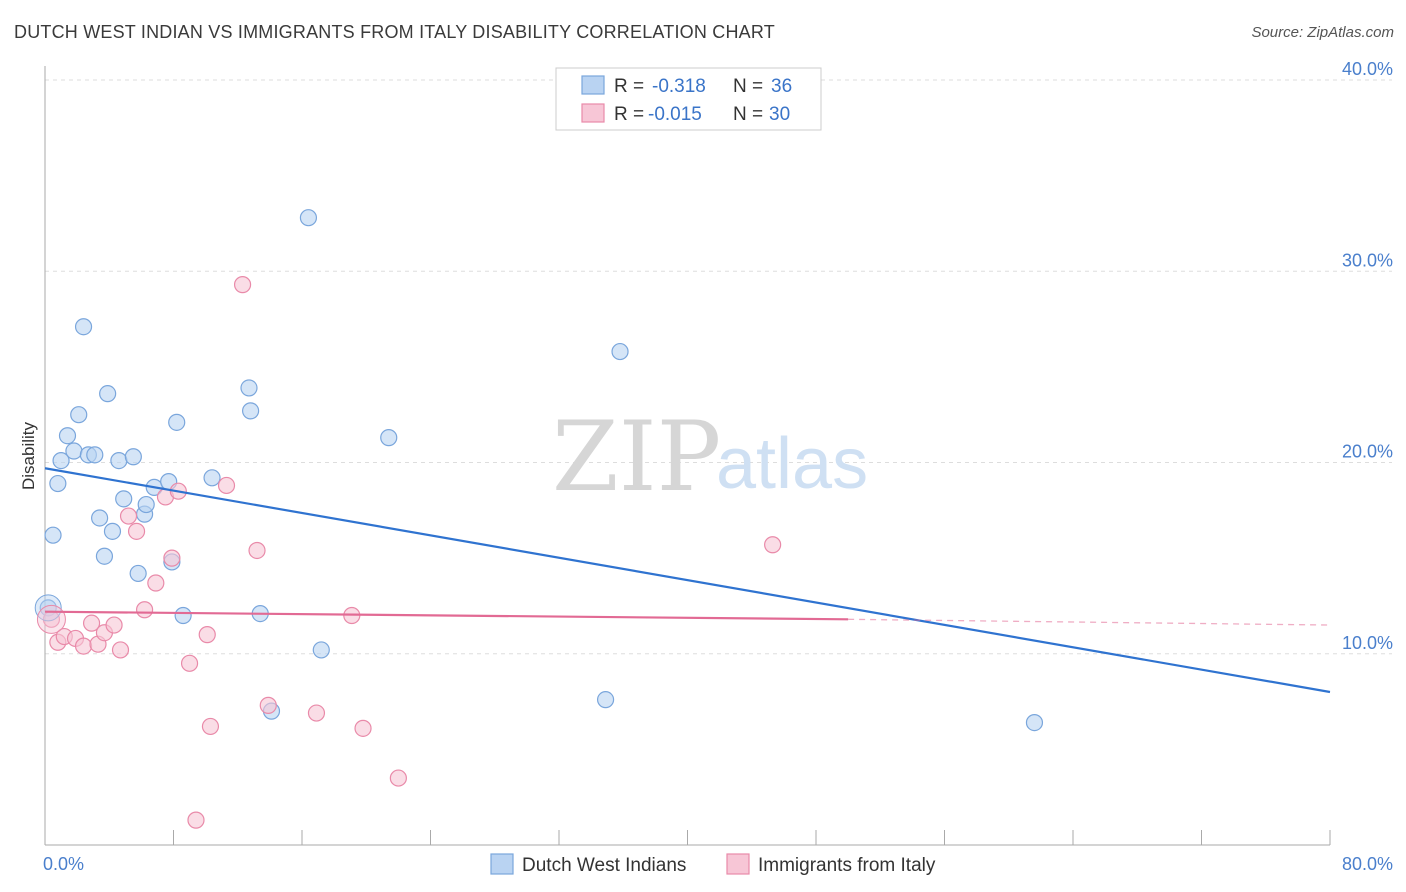 Image resolution: width=1406 pixels, height=892 pixels. What do you see at coordinates (738, 864) in the screenshot?
I see `bottom-legend-swatch-pink` at bounding box center [738, 864].